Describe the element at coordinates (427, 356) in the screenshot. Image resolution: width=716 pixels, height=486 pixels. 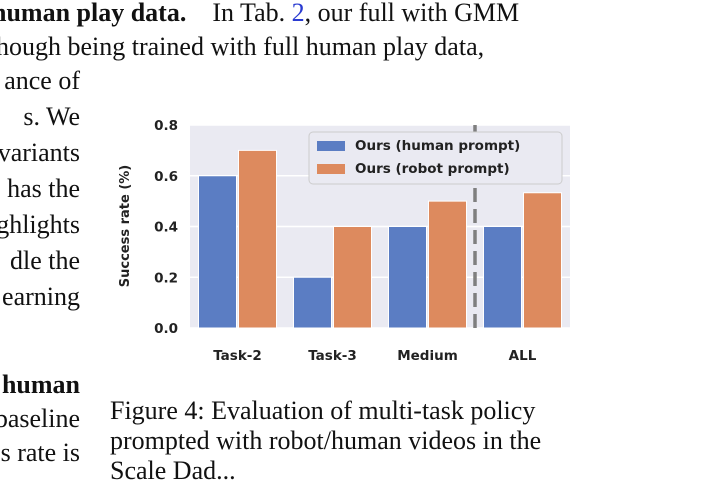
I see `x-tick-label: Medium` at that location.